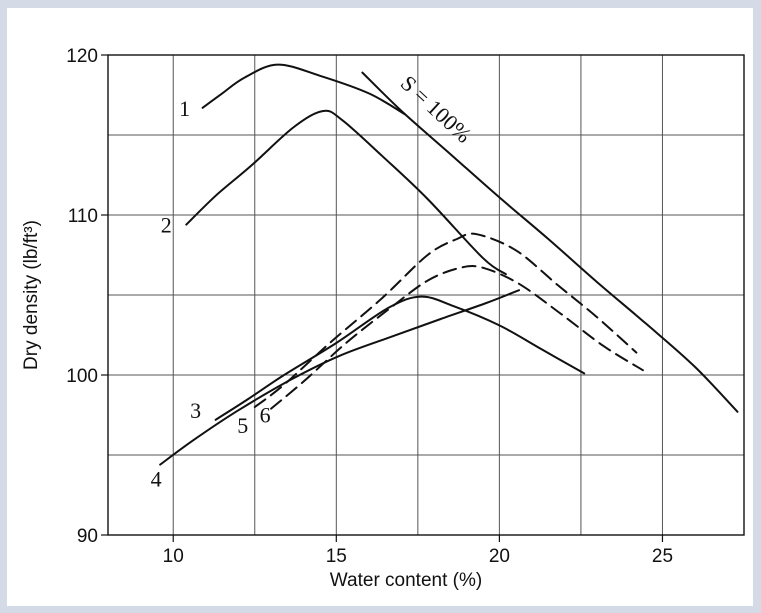 The width and height of the screenshot is (761, 613). I want to click on curve-label-2: 2, so click(166, 225).